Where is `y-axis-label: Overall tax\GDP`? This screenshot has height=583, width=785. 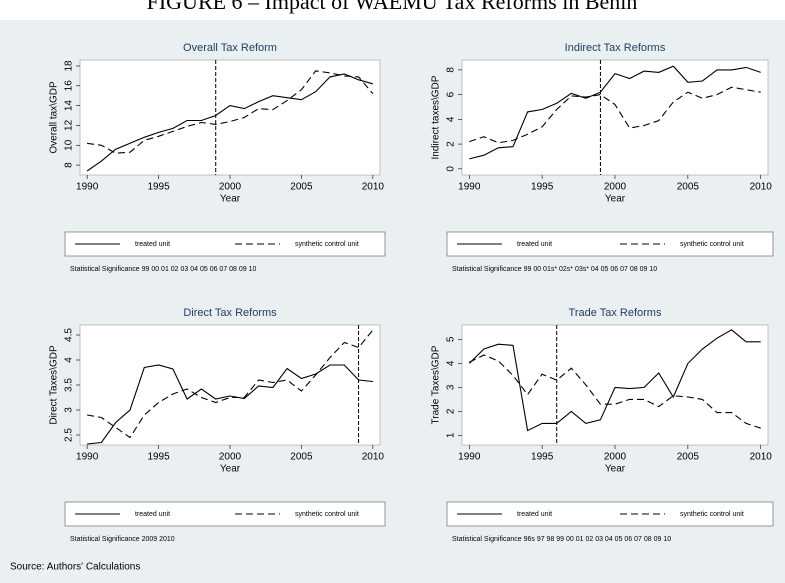 y-axis-label: Overall tax\GDP is located at coordinates (54, 117).